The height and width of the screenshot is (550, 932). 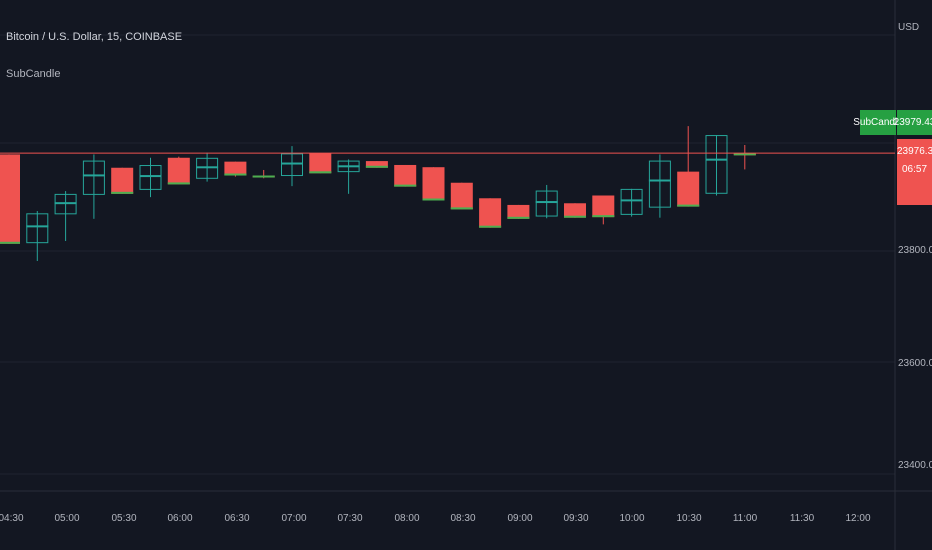 I want to click on time-tick: 07:30, so click(x=350, y=518).